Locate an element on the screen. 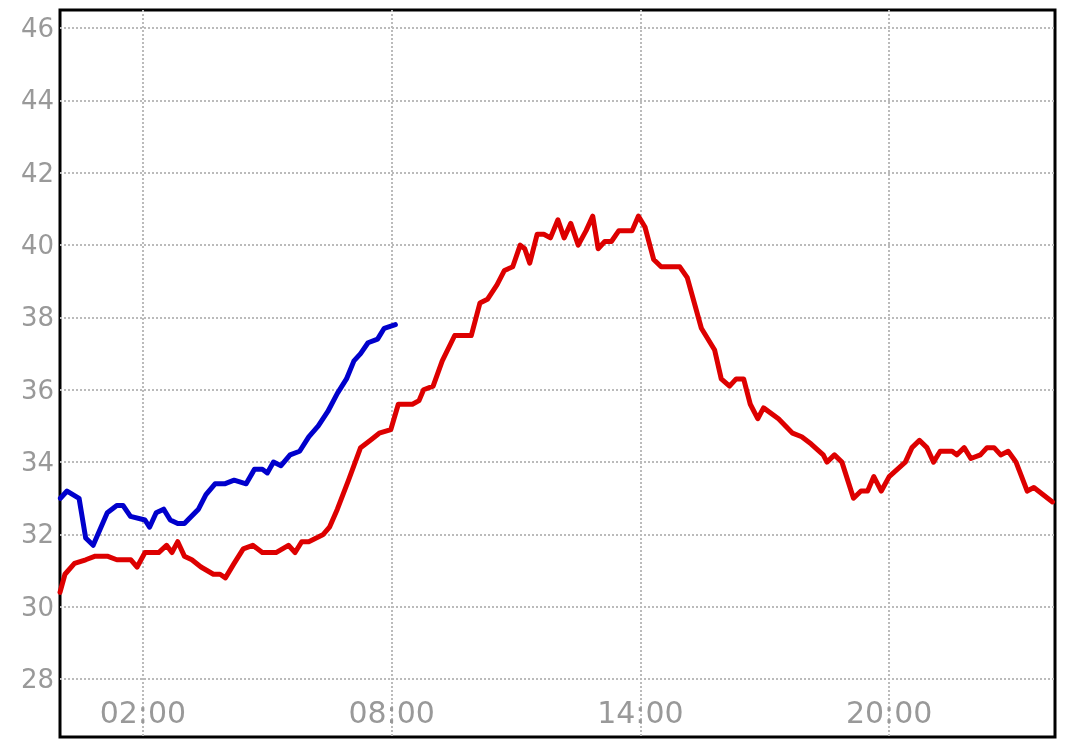 The width and height of the screenshot is (1065, 747). x-tick-label: 20:00 is located at coordinates (889, 712).